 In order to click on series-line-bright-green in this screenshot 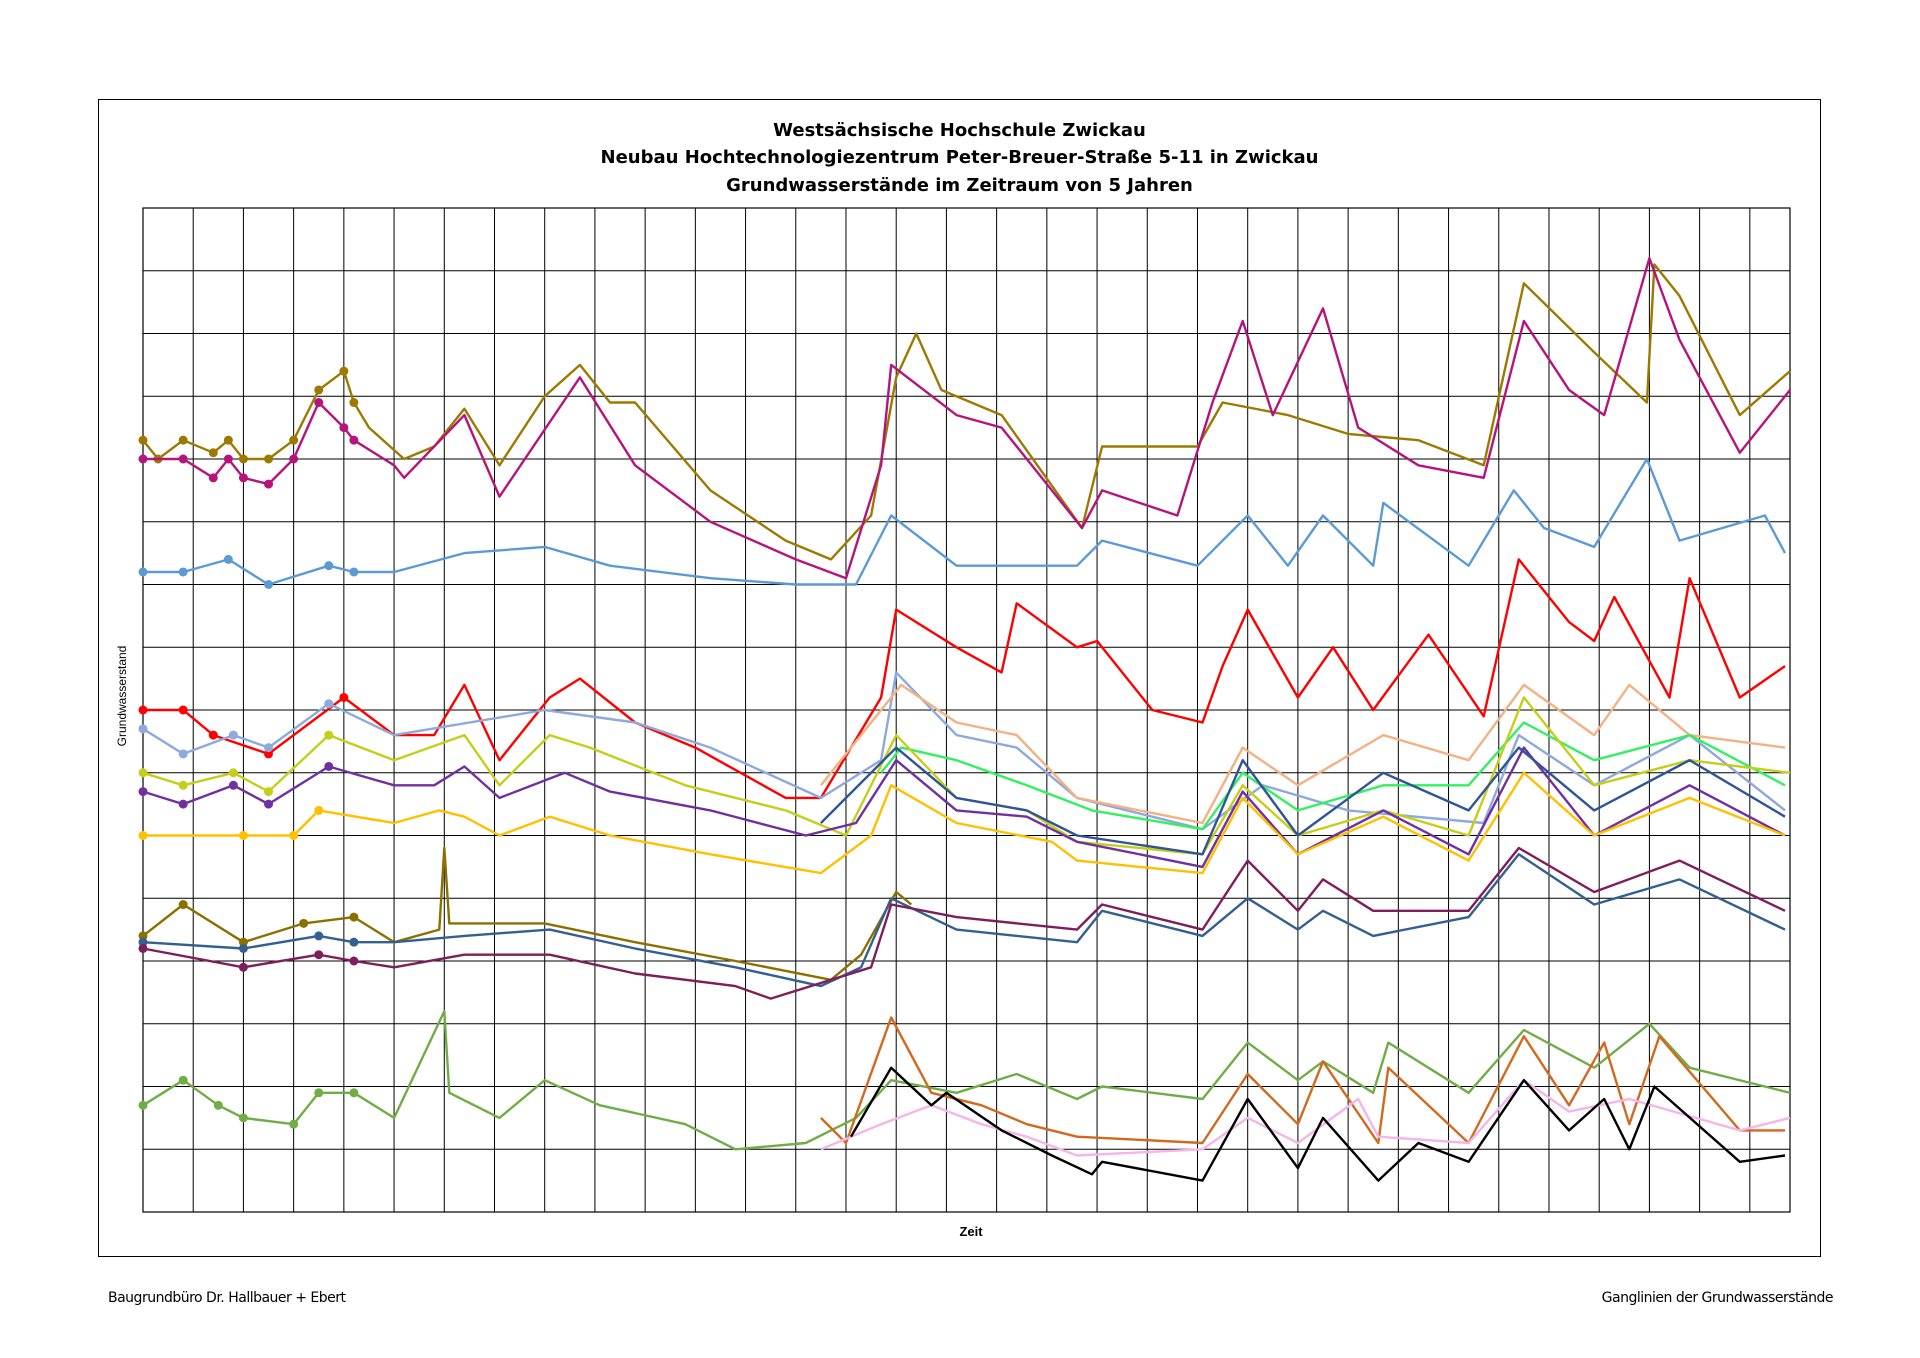, I will do `click(1333, 776)`.